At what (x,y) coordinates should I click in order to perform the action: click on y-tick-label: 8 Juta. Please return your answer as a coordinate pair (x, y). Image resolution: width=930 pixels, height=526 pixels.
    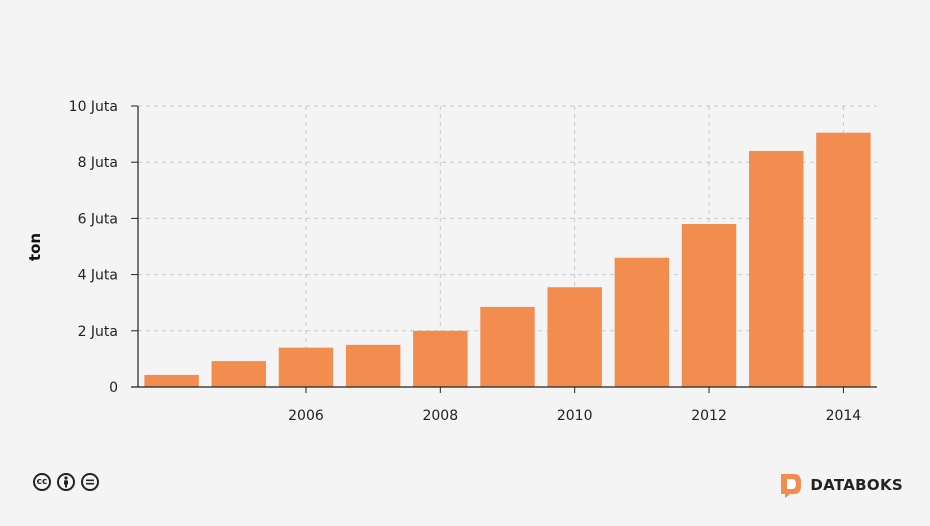
    Looking at the image, I should click on (98, 163).